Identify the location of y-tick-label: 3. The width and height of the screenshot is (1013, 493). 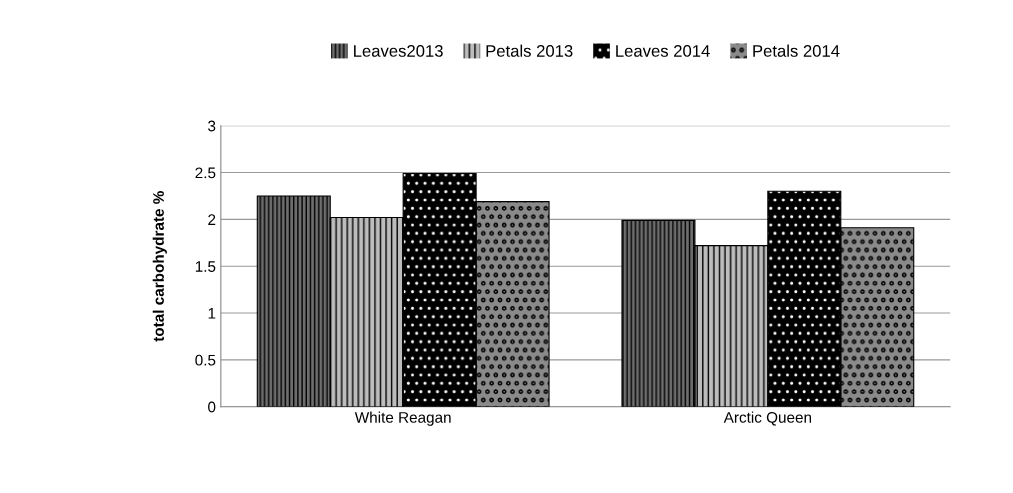
(212, 126).